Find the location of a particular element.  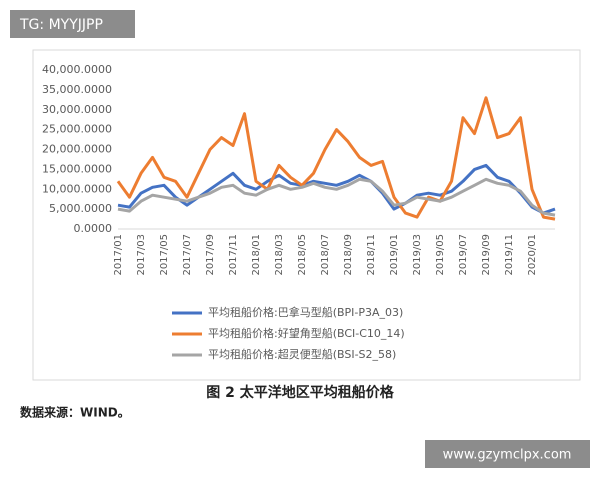

x-tick-label: 2017/09 is located at coordinates (210, 255).